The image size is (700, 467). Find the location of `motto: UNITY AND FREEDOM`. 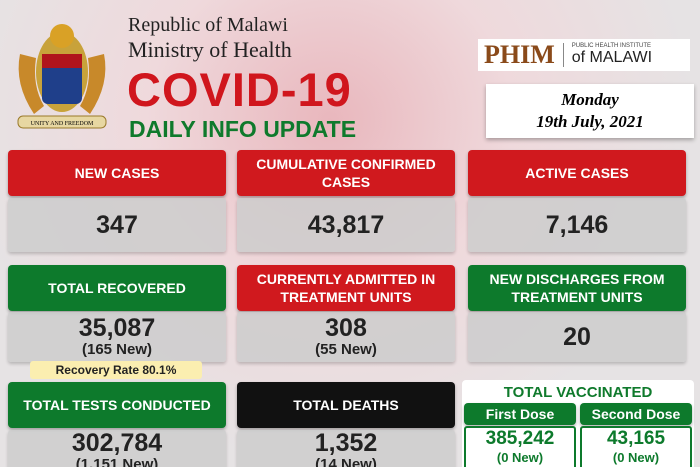

motto: UNITY AND FREEDOM is located at coordinates (62, 124).